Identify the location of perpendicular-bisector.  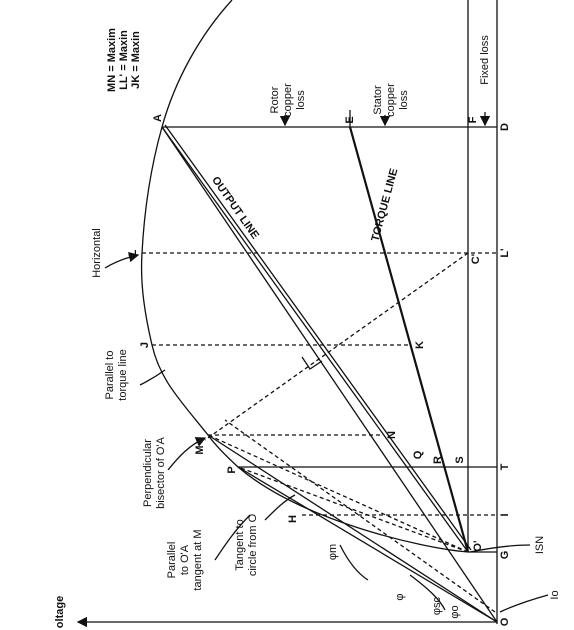
(336, 346).